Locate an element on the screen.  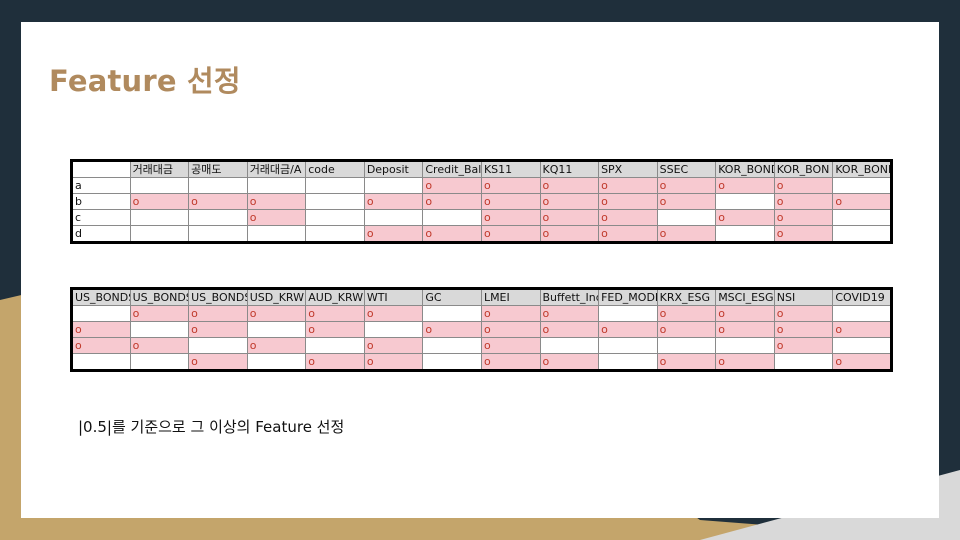
column-header is located at coordinates (101, 169).